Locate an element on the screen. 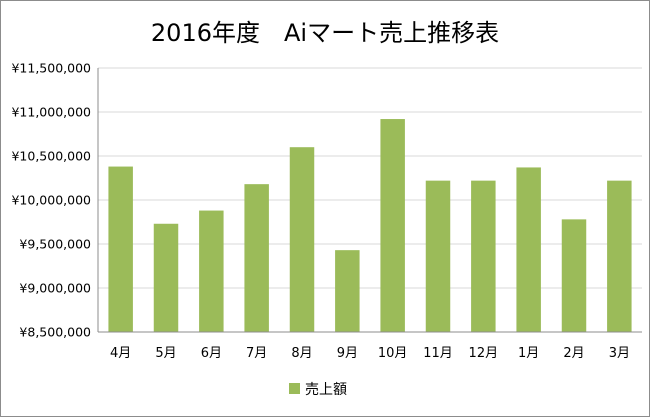 This screenshot has width=650, height=417. y-tick-label: ¥9,500,000 is located at coordinates (55, 244).